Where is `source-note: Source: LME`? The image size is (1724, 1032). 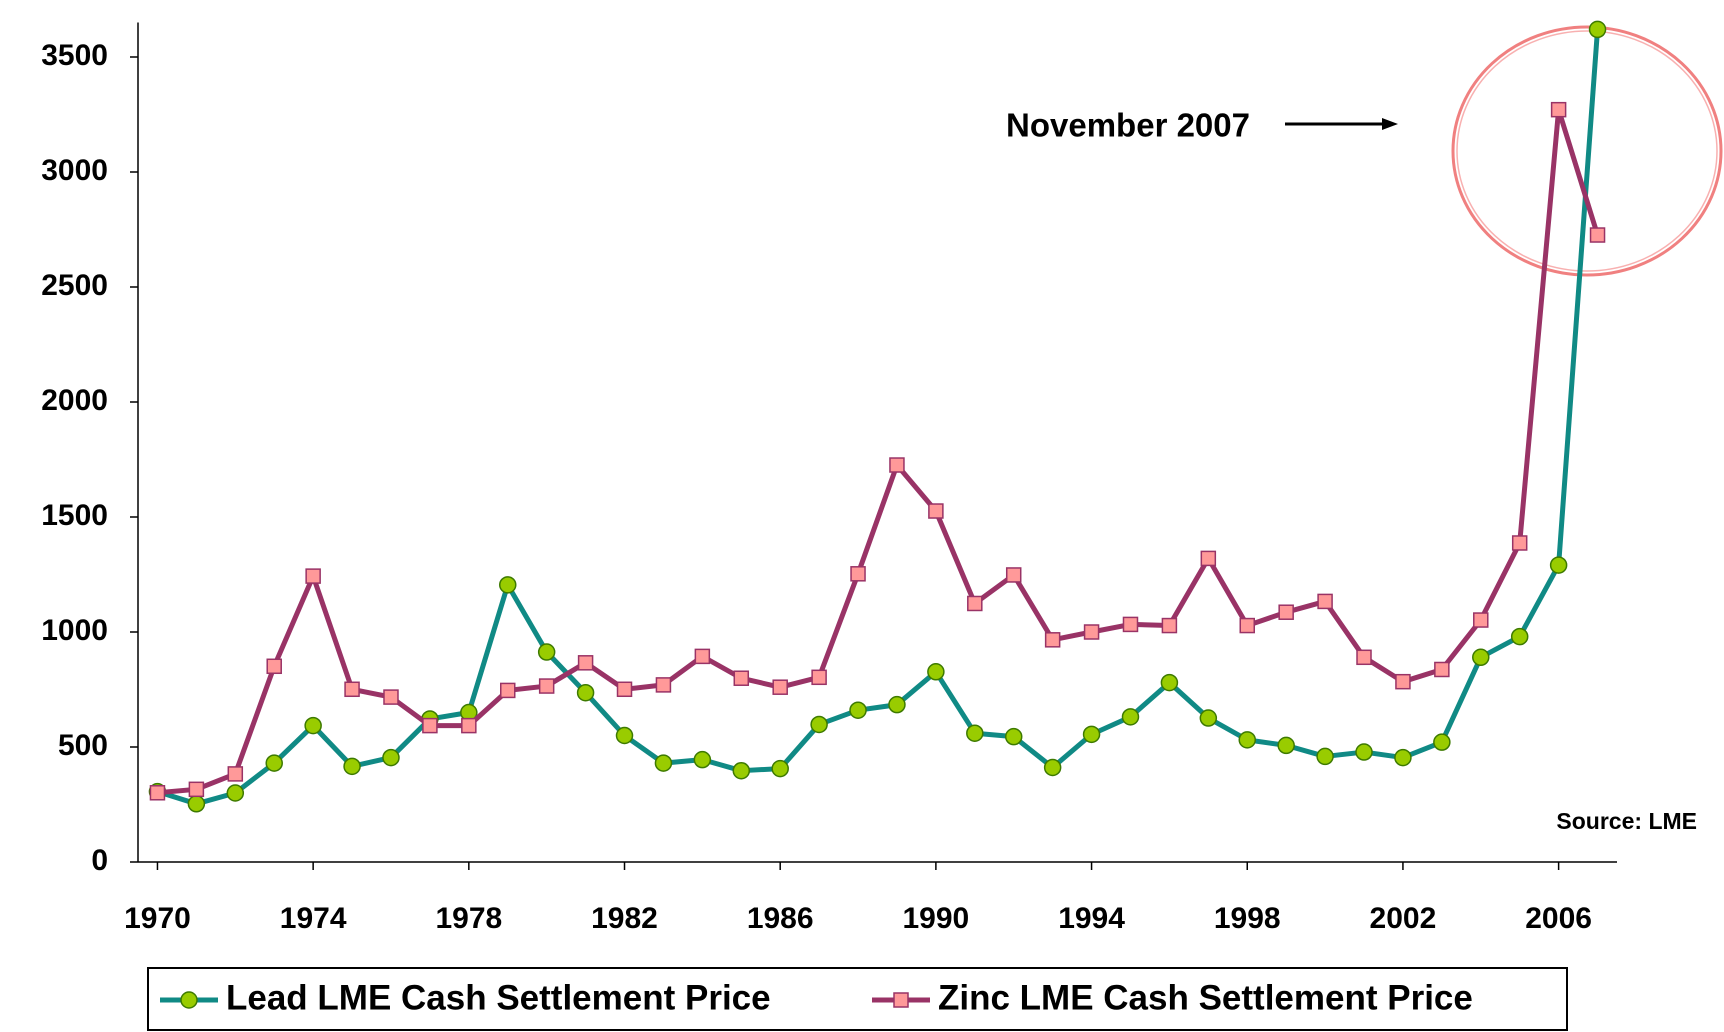
source-note: Source: LME is located at coordinates (1626, 821).